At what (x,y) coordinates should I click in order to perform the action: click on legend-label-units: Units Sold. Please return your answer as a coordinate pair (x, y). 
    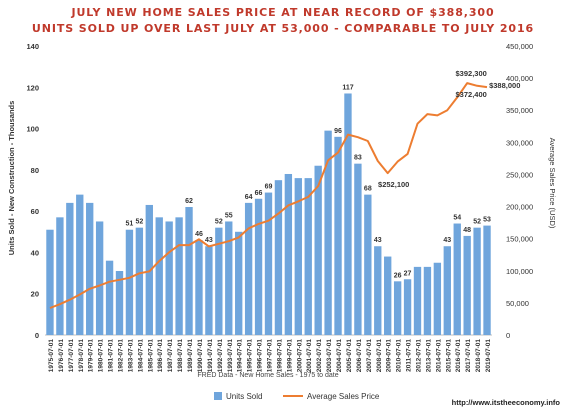
    Looking at the image, I should click on (244, 396).